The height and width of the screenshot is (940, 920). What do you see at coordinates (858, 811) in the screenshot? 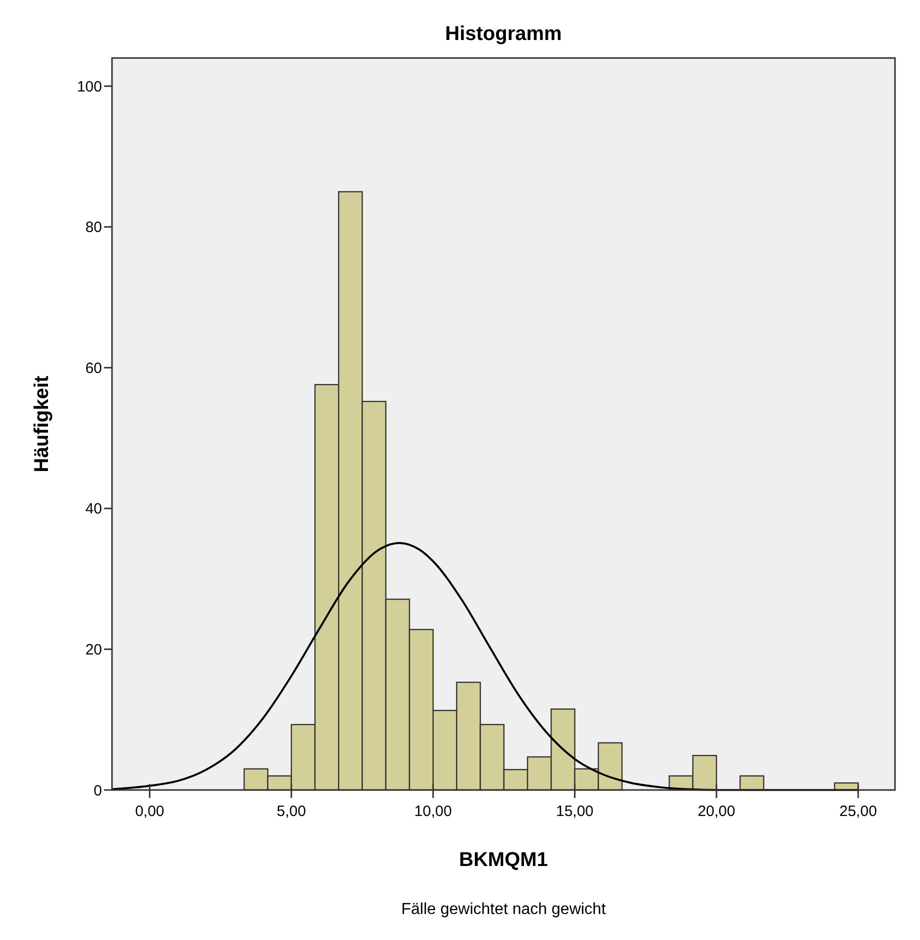
I see `x-tick-label: 25,00` at bounding box center [858, 811].